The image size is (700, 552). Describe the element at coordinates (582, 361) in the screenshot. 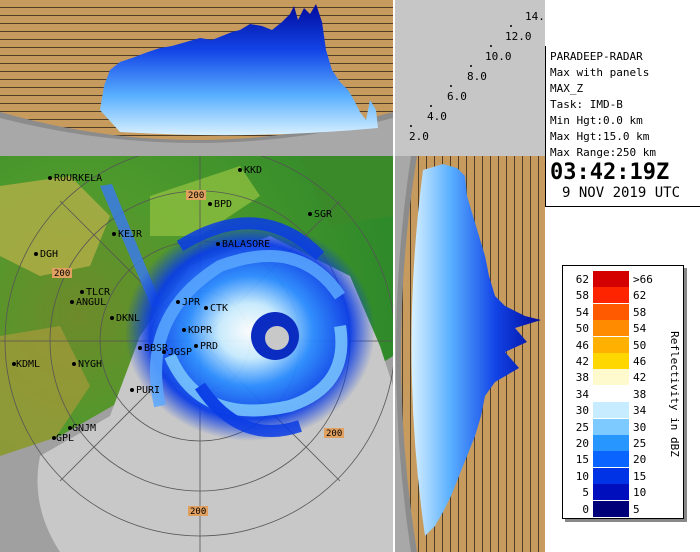

I see `legend-lower-bound: 42` at that location.